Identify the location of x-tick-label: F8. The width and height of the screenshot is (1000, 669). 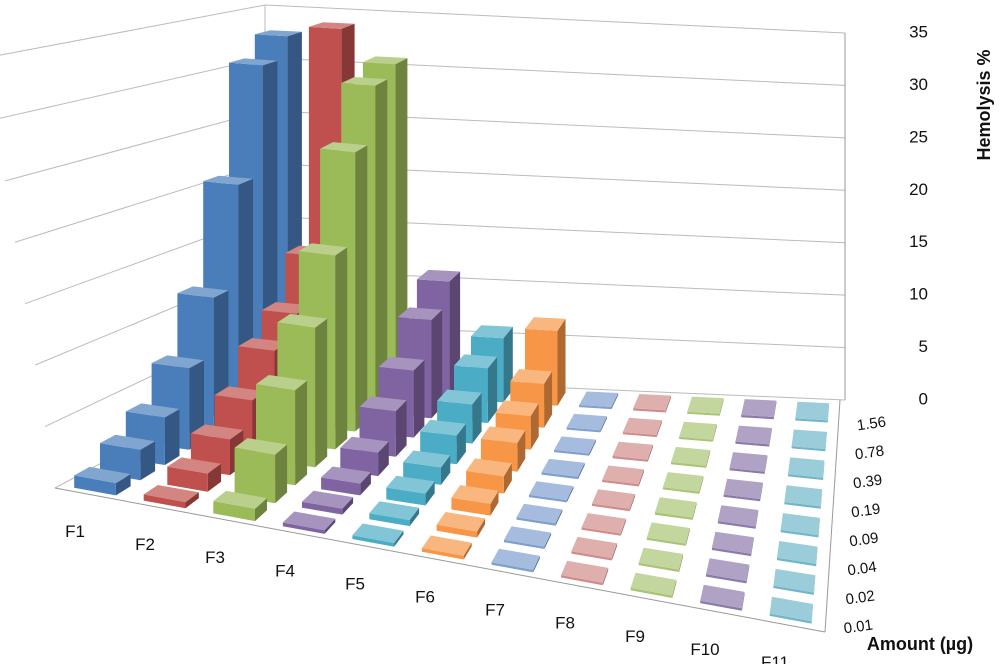
(565, 623).